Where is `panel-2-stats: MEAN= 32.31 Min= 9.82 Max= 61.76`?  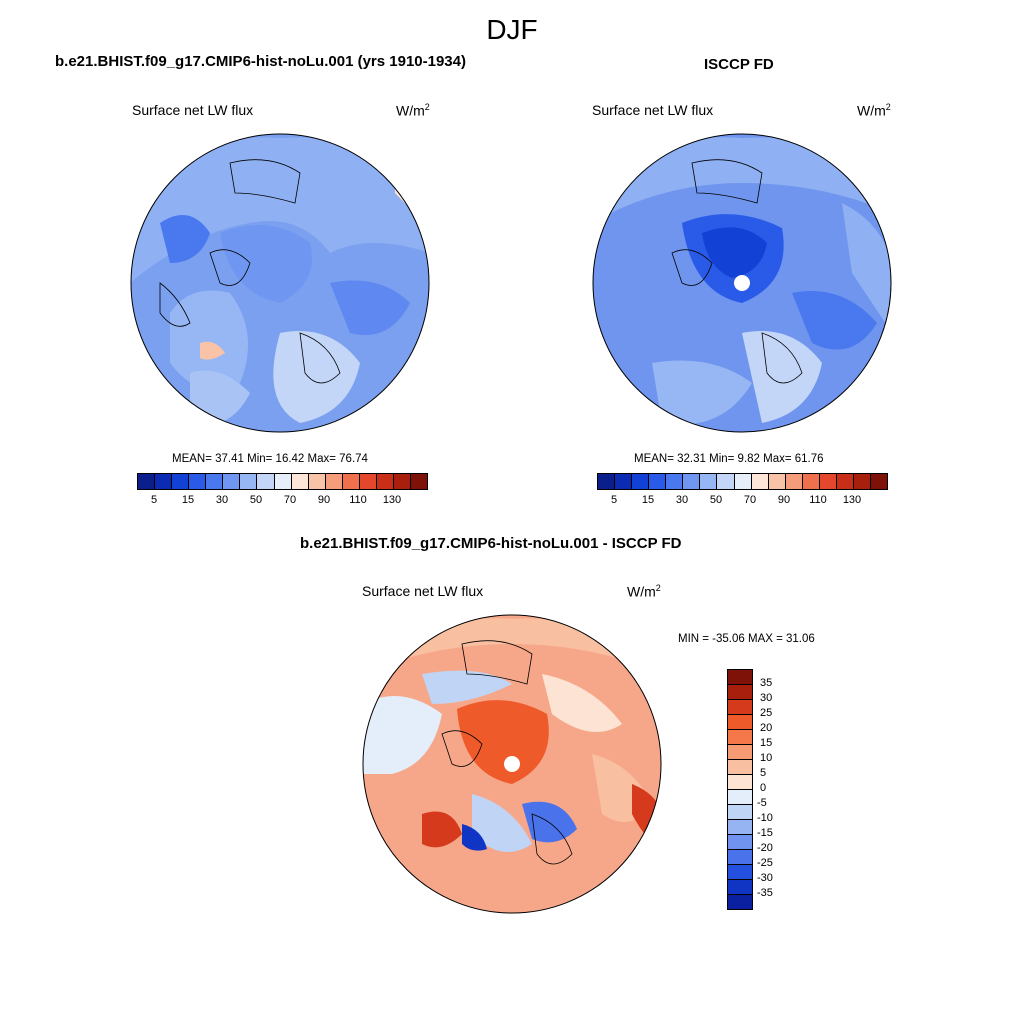
panel-2-stats: MEAN= 32.31 Min= 9.82 Max= 61.76 is located at coordinates (729, 459).